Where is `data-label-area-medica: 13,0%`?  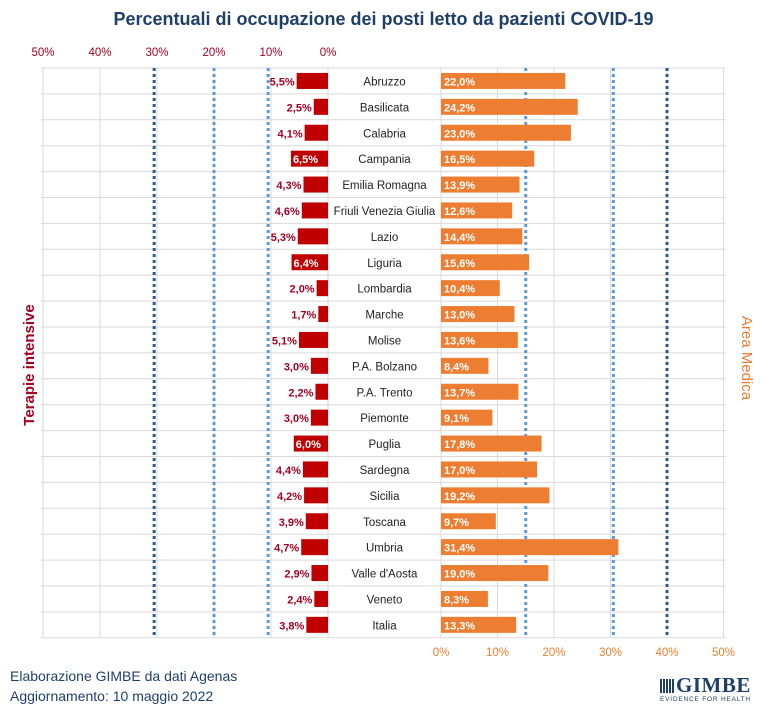
data-label-area-medica: 13,0% is located at coordinates (459, 316).